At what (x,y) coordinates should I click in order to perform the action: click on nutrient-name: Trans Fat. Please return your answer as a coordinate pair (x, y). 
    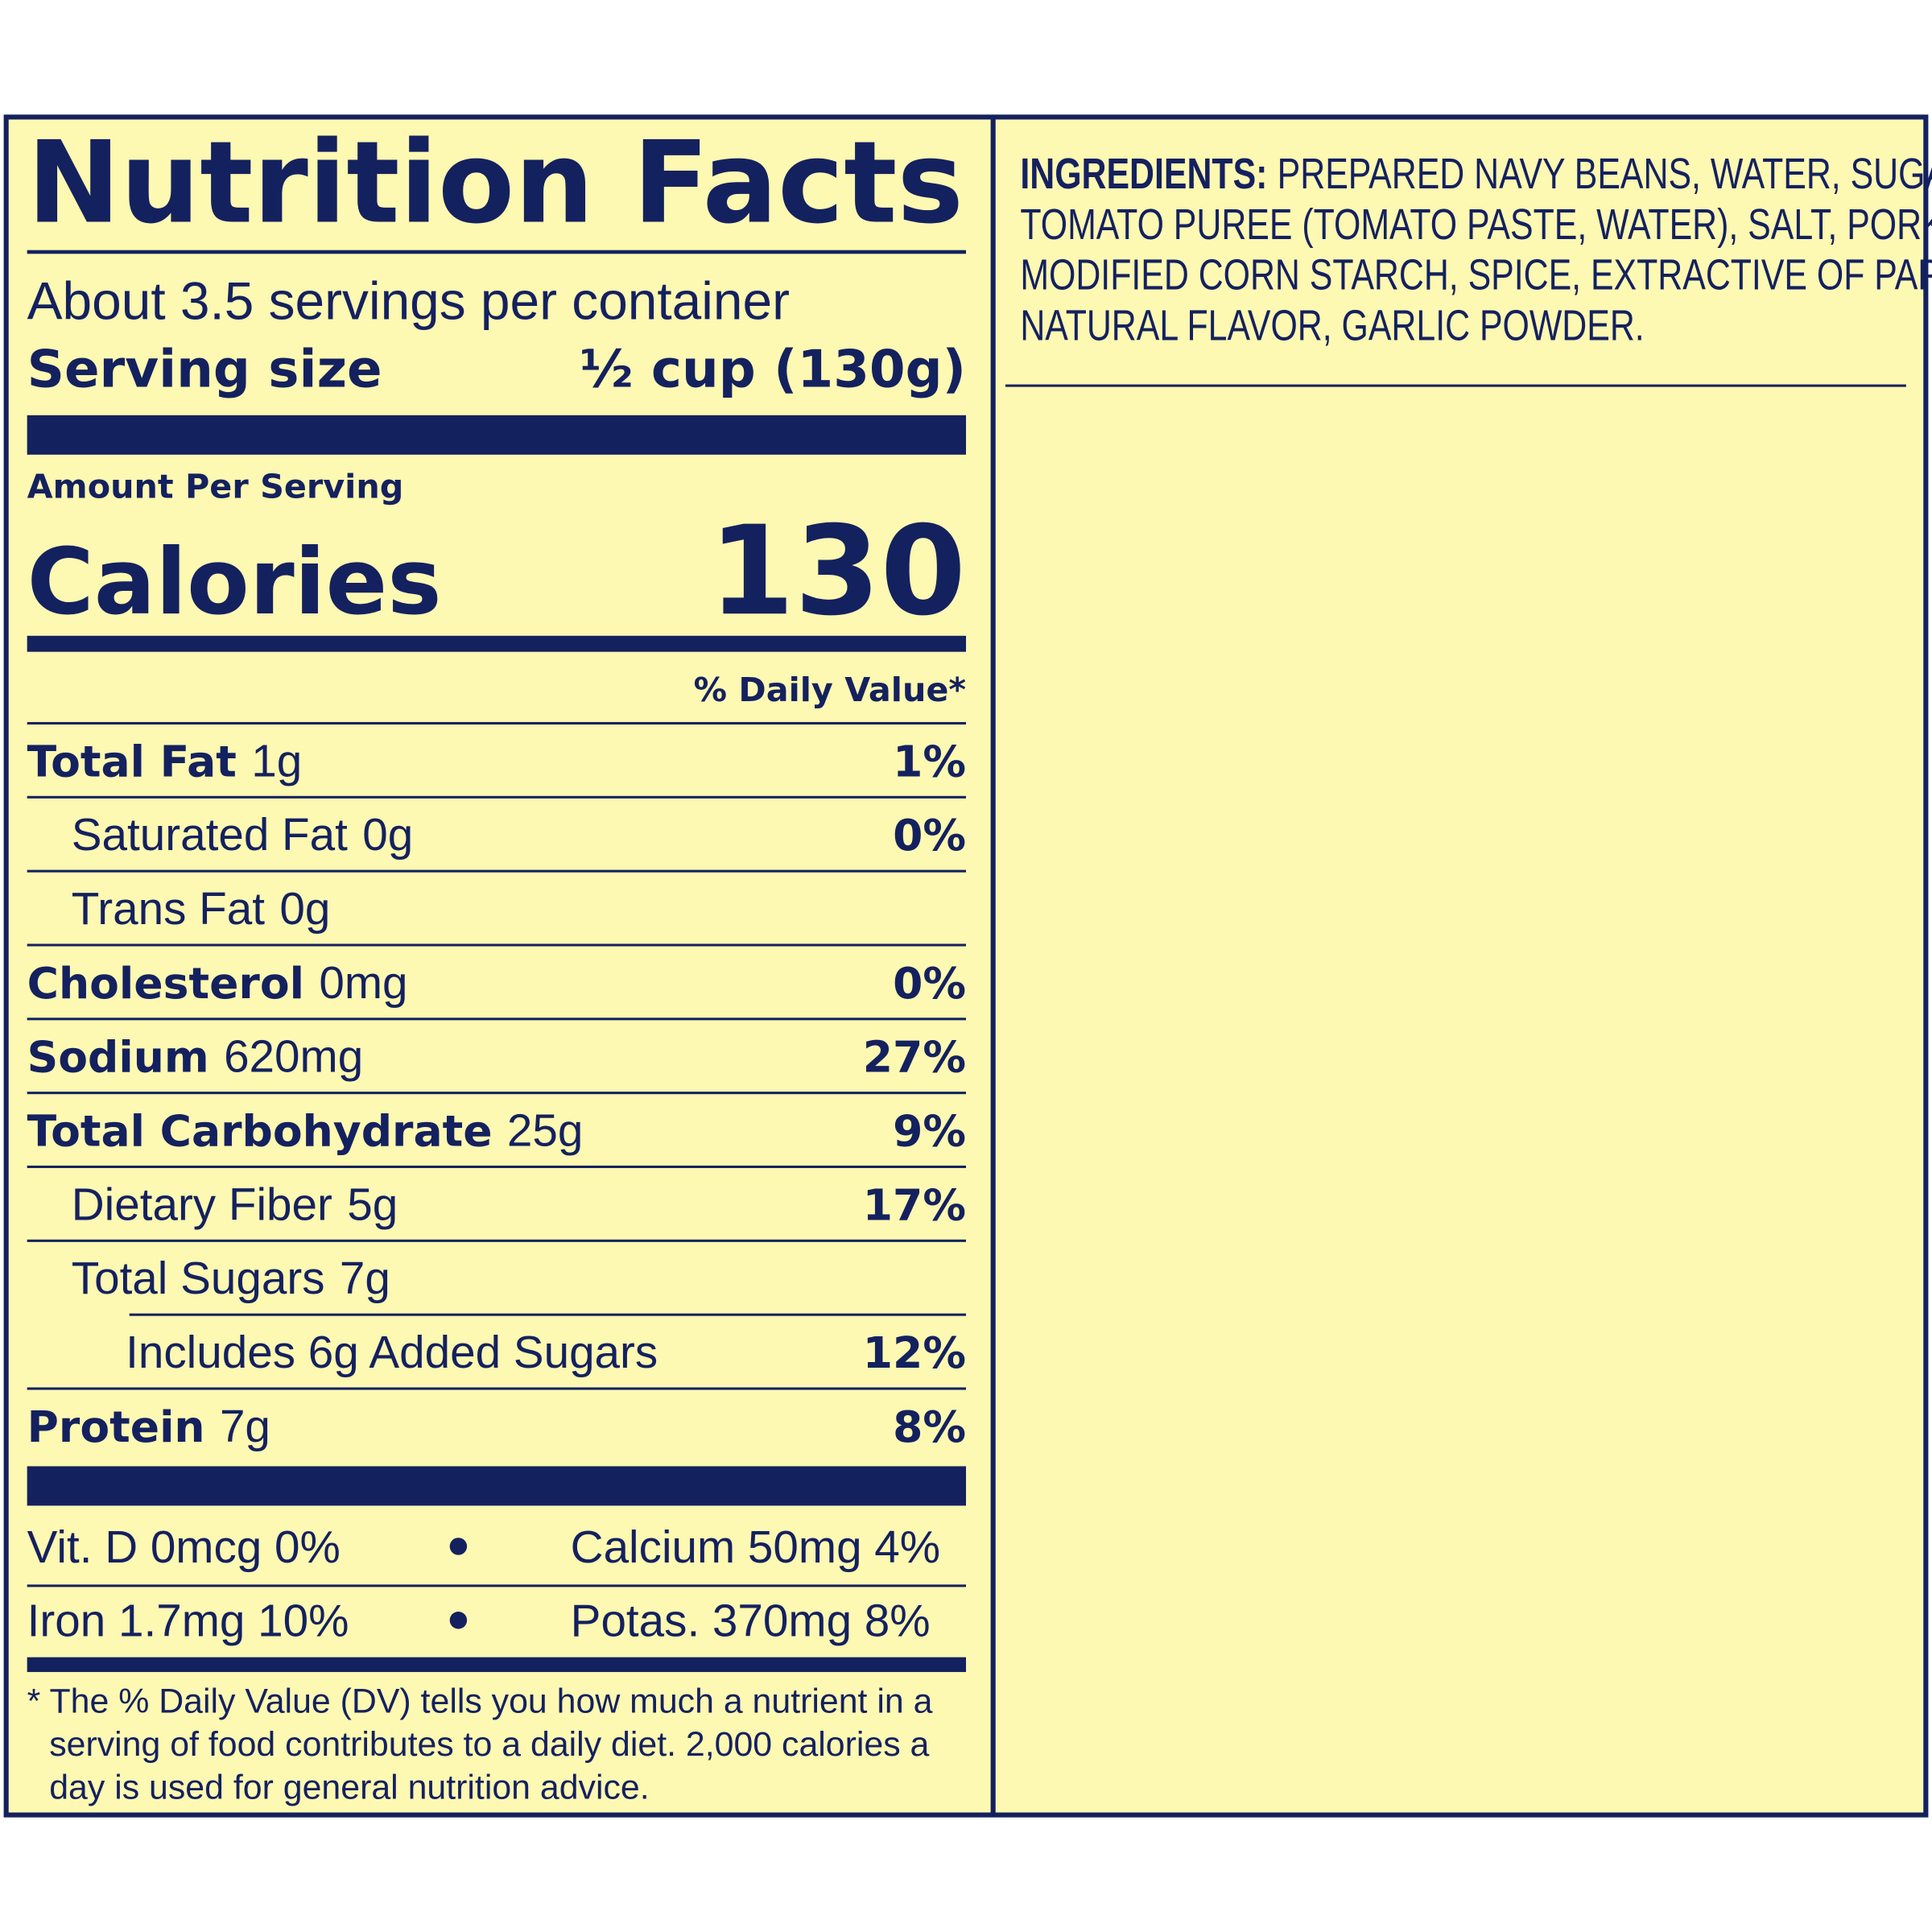
    Looking at the image, I should click on (168, 909).